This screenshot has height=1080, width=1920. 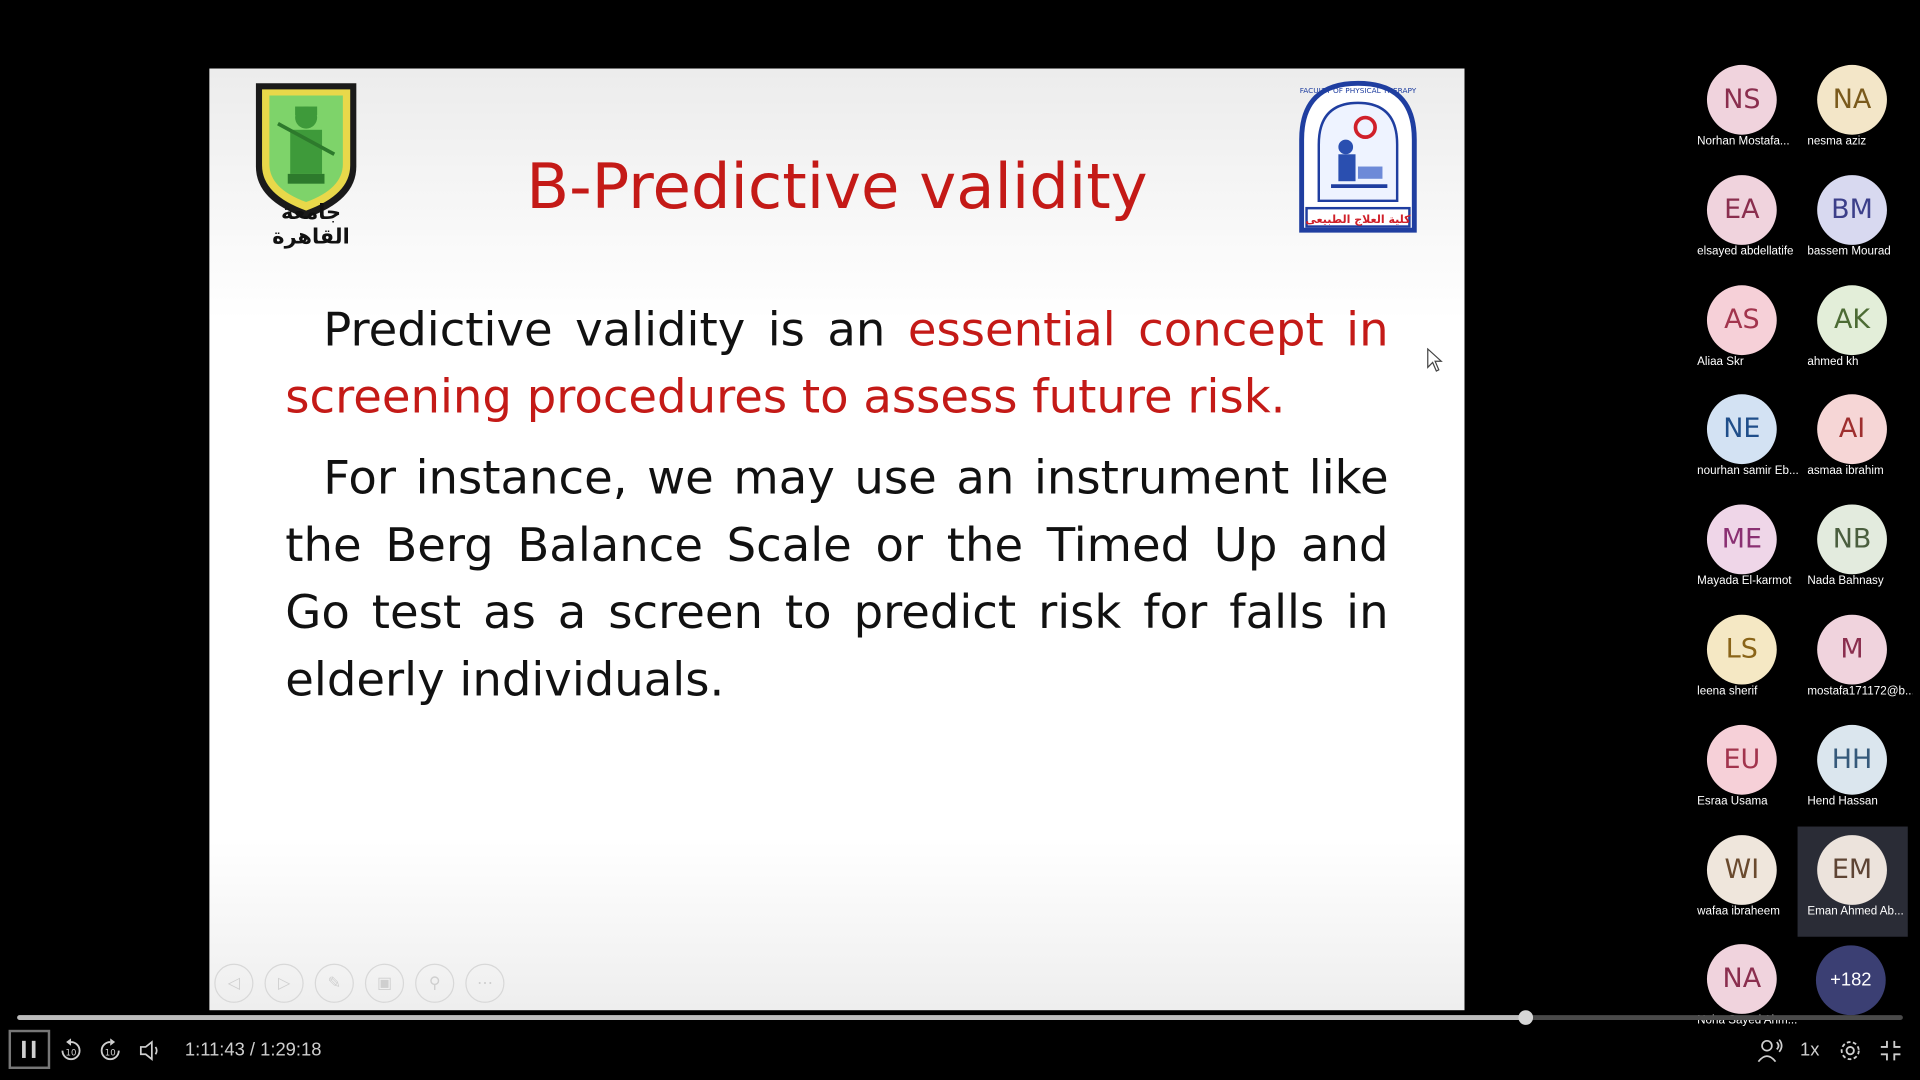 I want to click on total-time: 1:29:18, so click(x=291, y=1050).